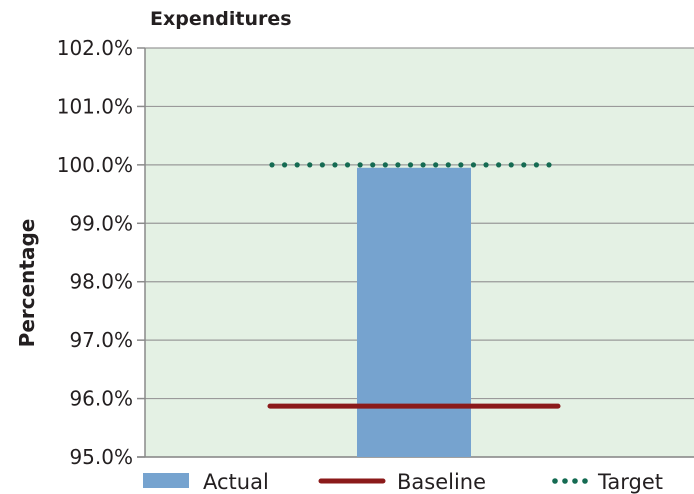 Image resolution: width=694 pixels, height=494 pixels. Describe the element at coordinates (414, 312) in the screenshot. I see `bar-actual` at that location.